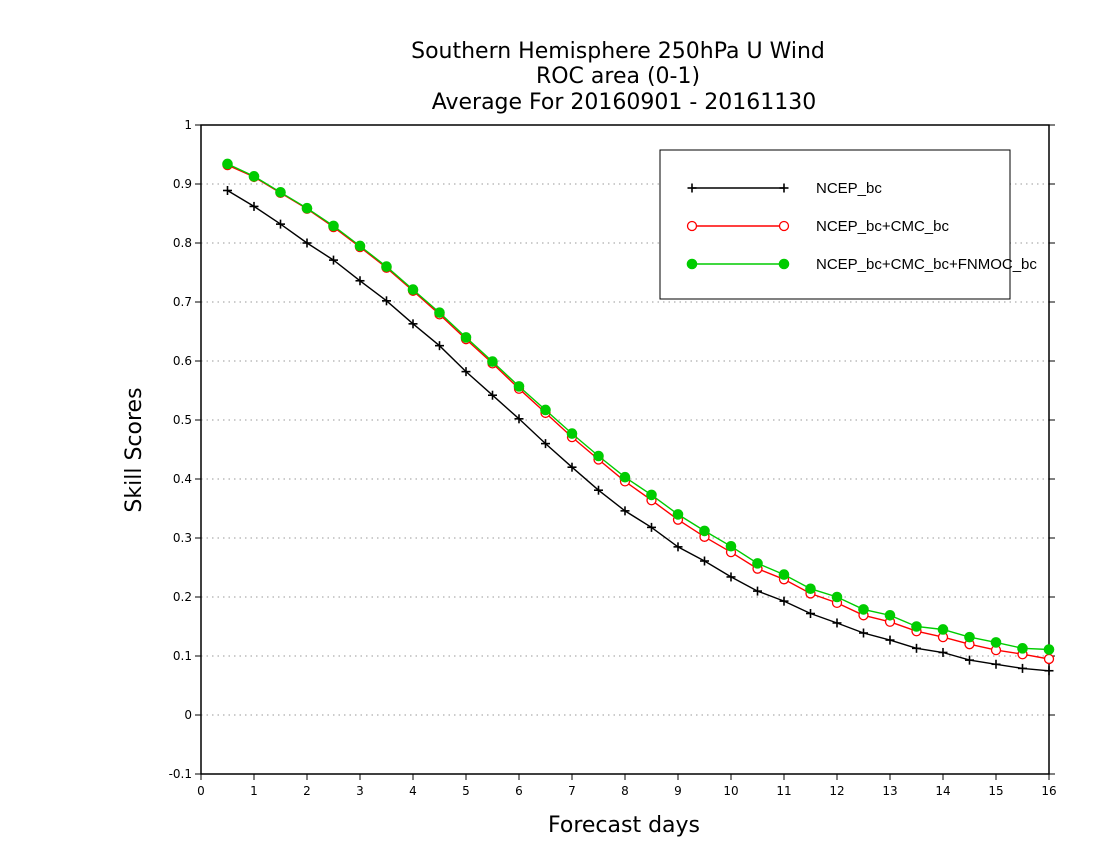 The width and height of the screenshot is (1100, 850). Describe the element at coordinates (307, 791) in the screenshot. I see `x-tick-label: 2` at that location.